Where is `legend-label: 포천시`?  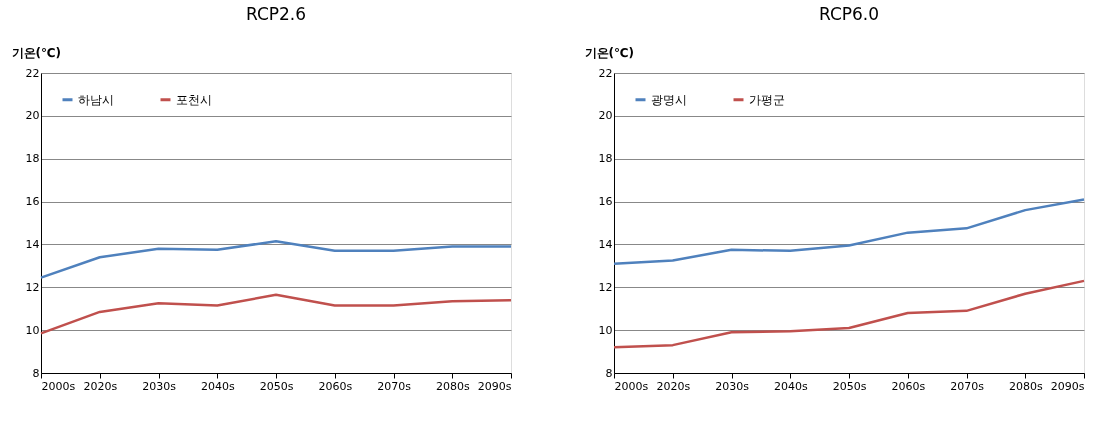
legend-label: 포천시 is located at coordinates (194, 99).